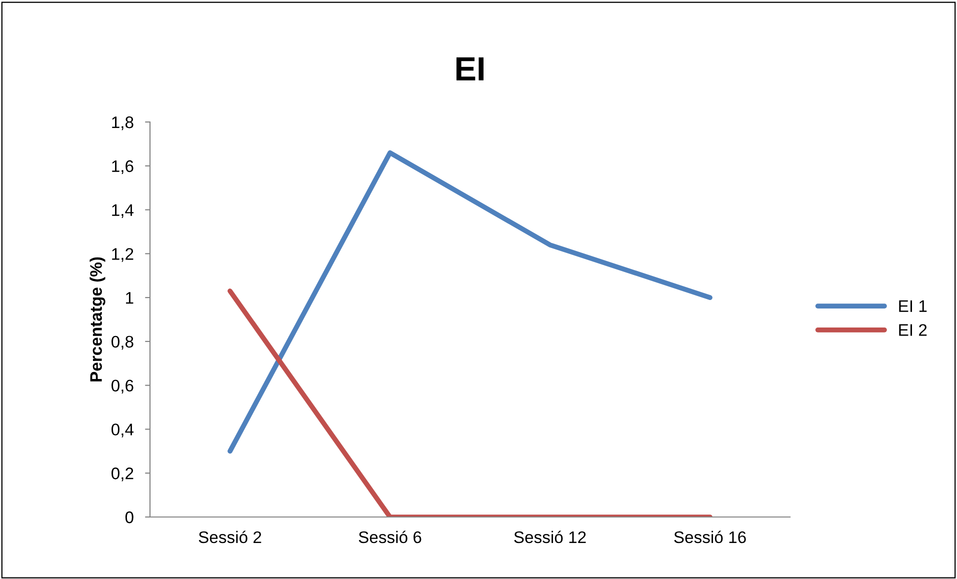 Image resolution: width=957 pixels, height=579 pixels. What do you see at coordinates (123, 255) in the screenshot?
I see `y-tick-label: 1,2` at bounding box center [123, 255].